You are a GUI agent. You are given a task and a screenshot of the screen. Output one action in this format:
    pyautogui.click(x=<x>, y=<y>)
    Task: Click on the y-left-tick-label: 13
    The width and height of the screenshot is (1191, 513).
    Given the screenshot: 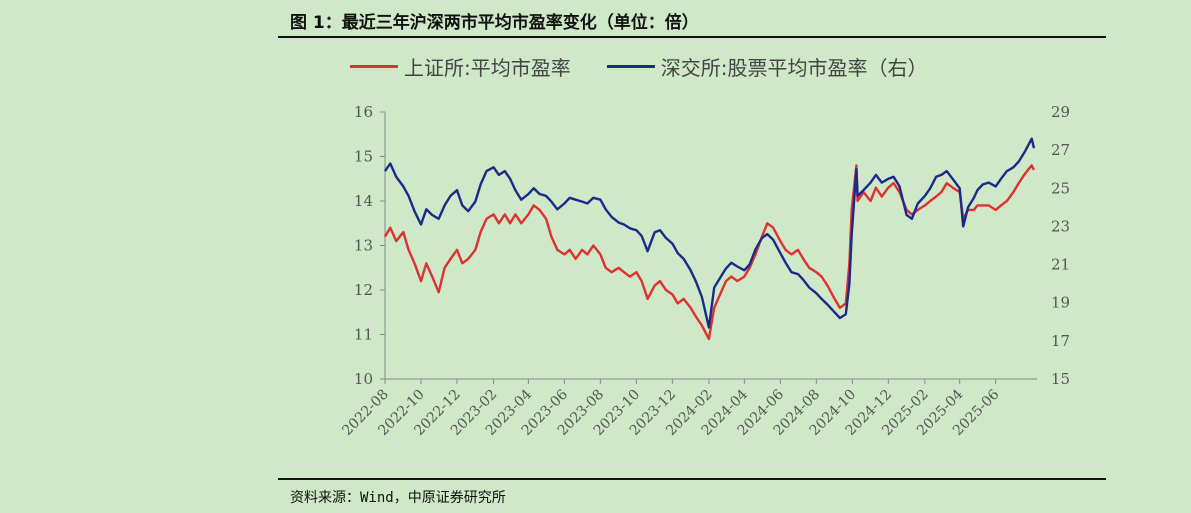 What is the action you would take?
    pyautogui.click(x=363, y=246)
    